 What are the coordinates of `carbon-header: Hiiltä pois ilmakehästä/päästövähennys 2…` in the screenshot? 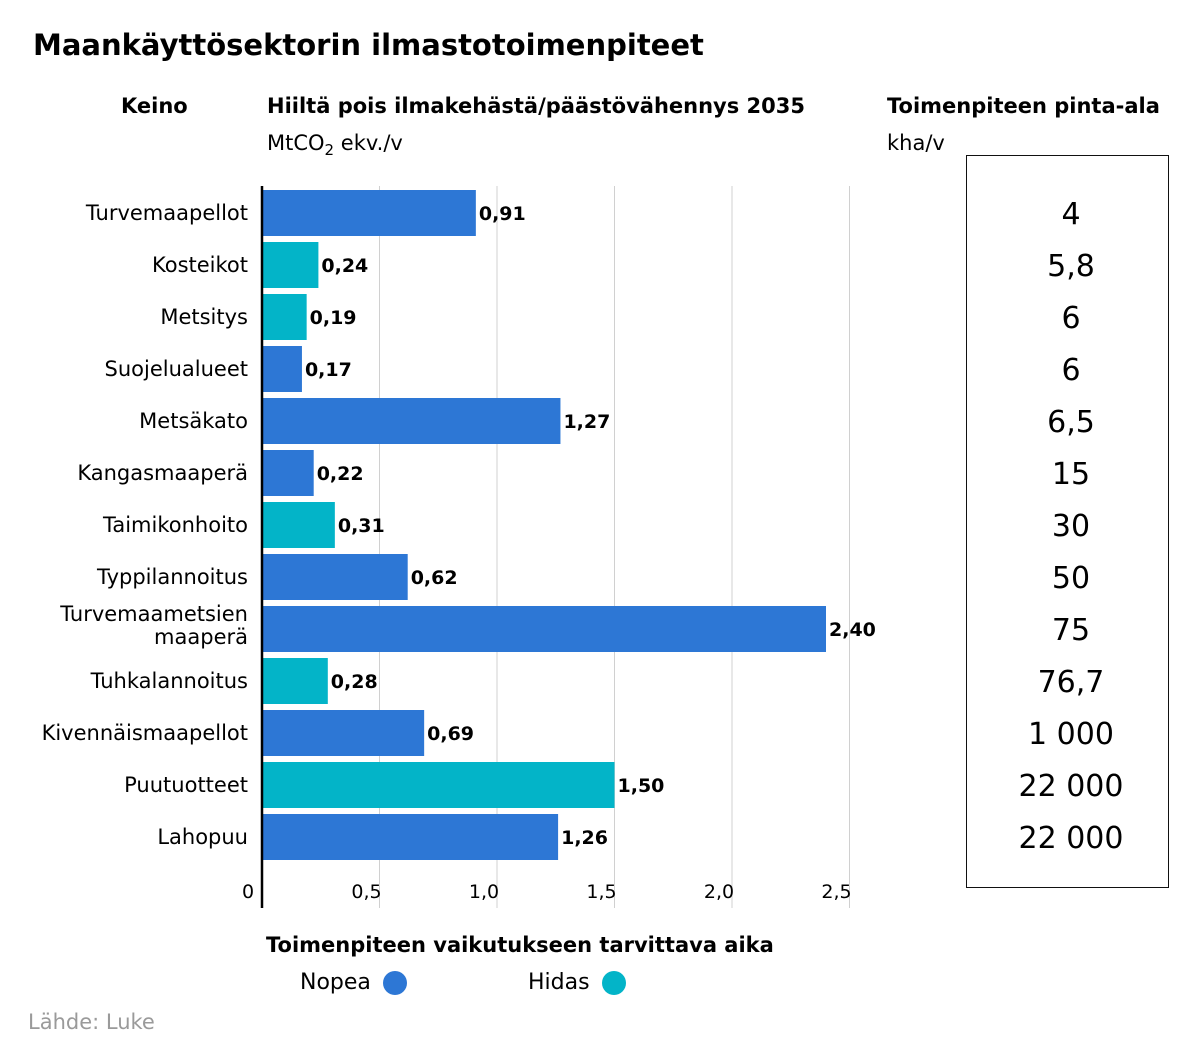 It's located at (536, 106).